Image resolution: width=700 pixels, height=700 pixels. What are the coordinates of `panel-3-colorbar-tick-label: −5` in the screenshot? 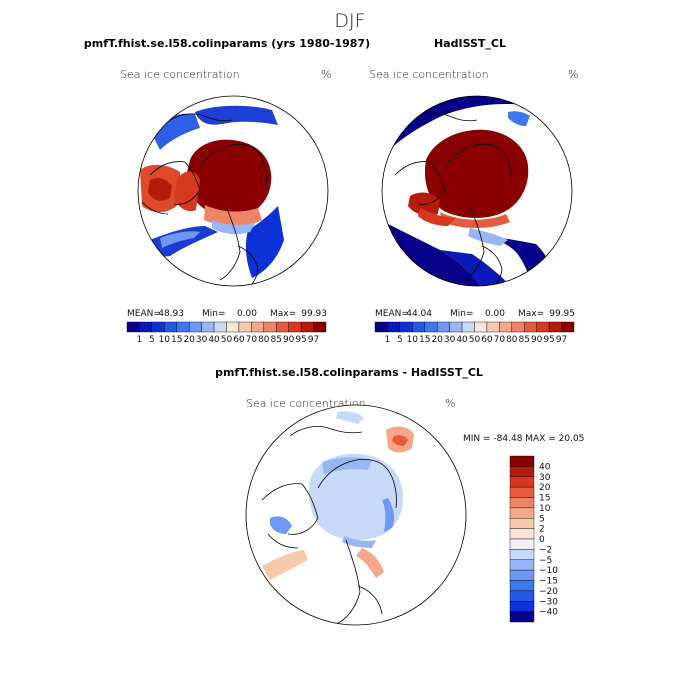 It's located at (545, 561).